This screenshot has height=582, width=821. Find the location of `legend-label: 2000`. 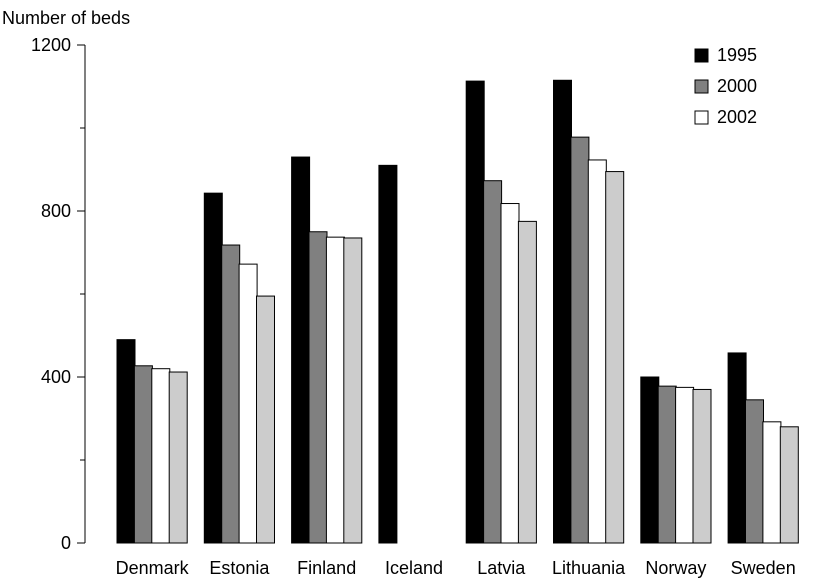

legend-label: 2000 is located at coordinates (737, 86).